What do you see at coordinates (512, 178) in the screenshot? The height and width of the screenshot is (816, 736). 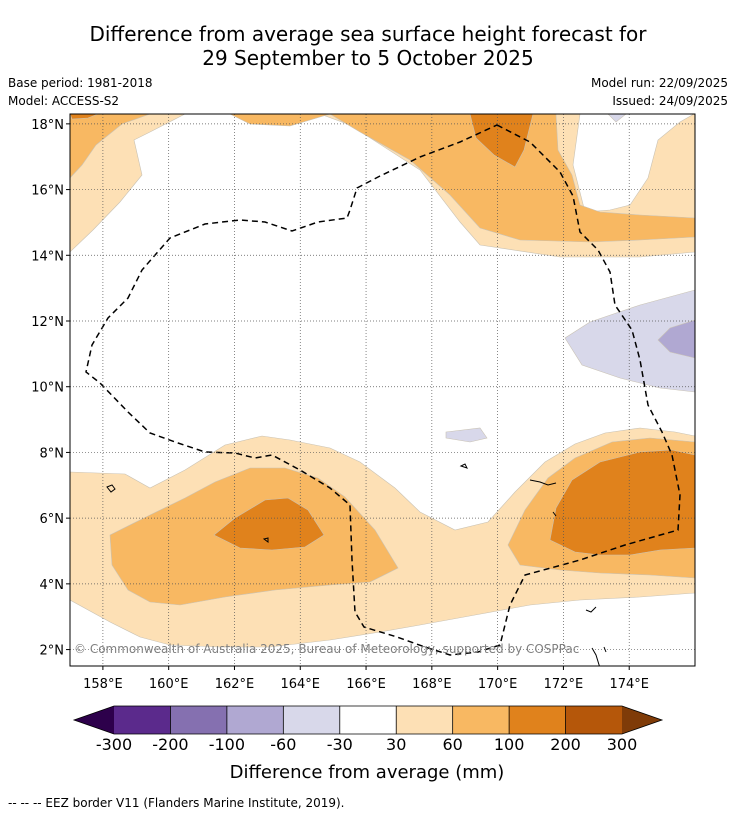 I see `contour-north-60-100-main` at bounding box center [512, 178].